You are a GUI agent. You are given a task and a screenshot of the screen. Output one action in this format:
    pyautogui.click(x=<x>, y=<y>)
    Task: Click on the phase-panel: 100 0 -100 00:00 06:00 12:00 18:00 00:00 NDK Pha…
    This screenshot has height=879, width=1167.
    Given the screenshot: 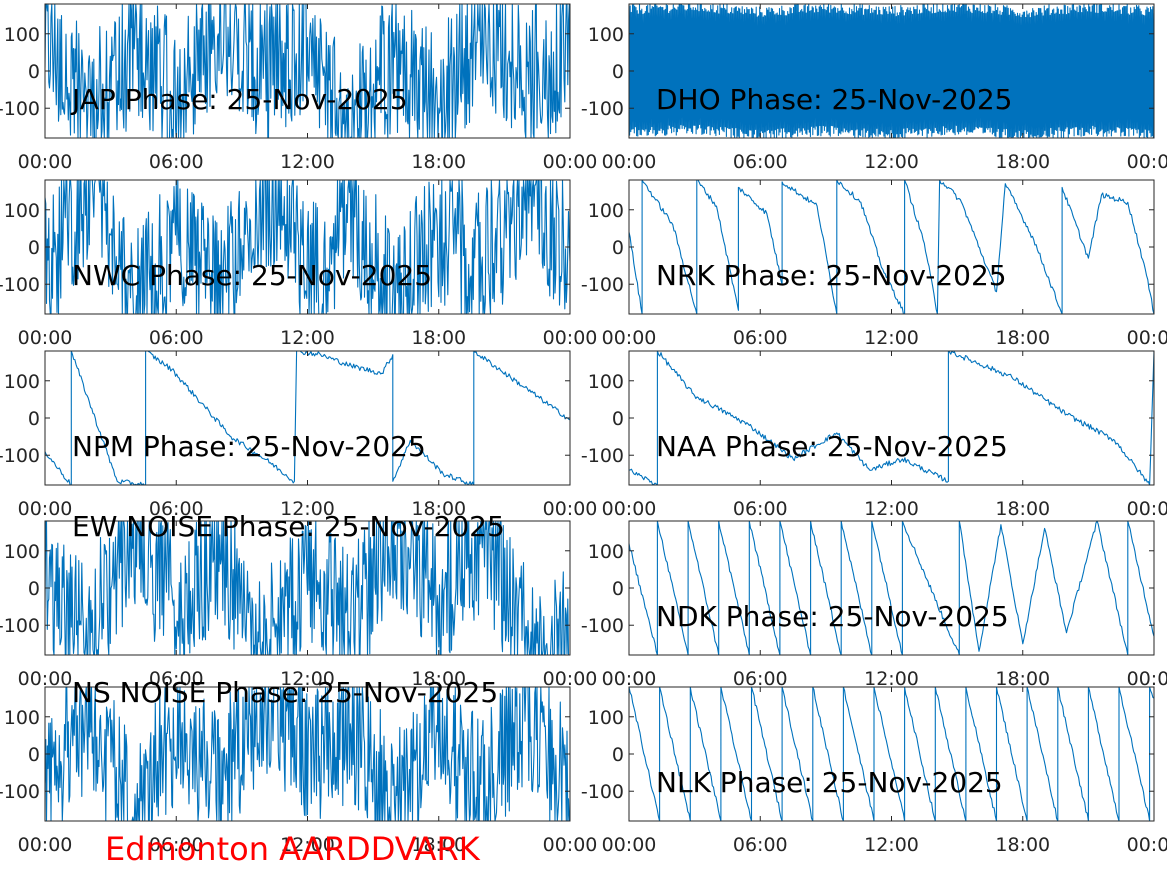 What is the action you would take?
    pyautogui.click(x=874, y=605)
    